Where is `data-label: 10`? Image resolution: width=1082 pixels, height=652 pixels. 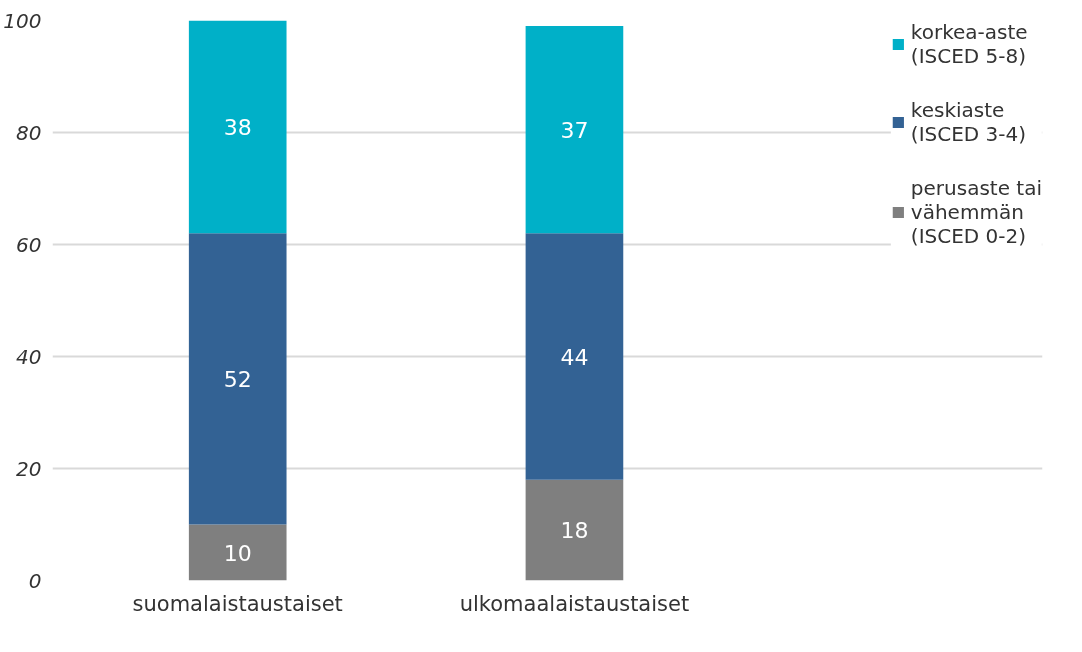 data-label: 10 is located at coordinates (237, 553).